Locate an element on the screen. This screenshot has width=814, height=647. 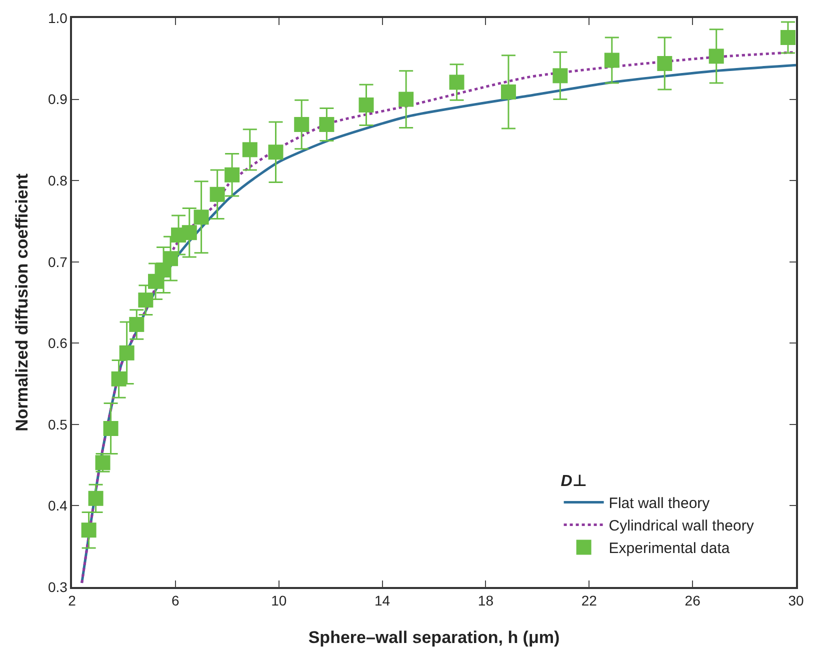
y-tick-label: 0.9 is located at coordinates (58, 99).